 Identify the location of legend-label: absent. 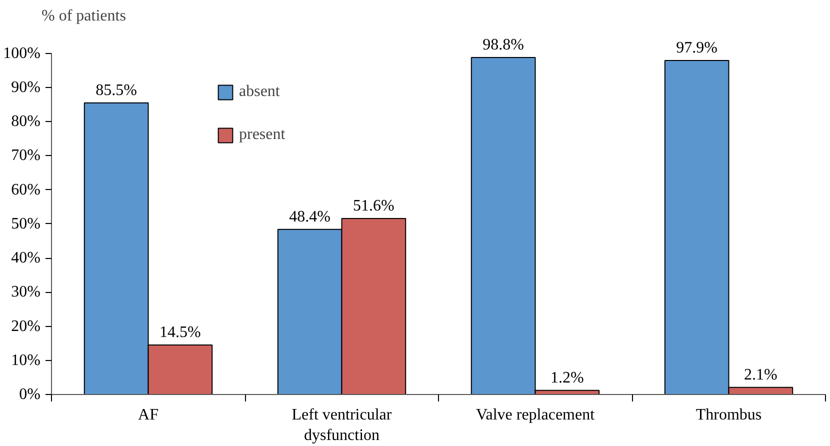
(259, 92).